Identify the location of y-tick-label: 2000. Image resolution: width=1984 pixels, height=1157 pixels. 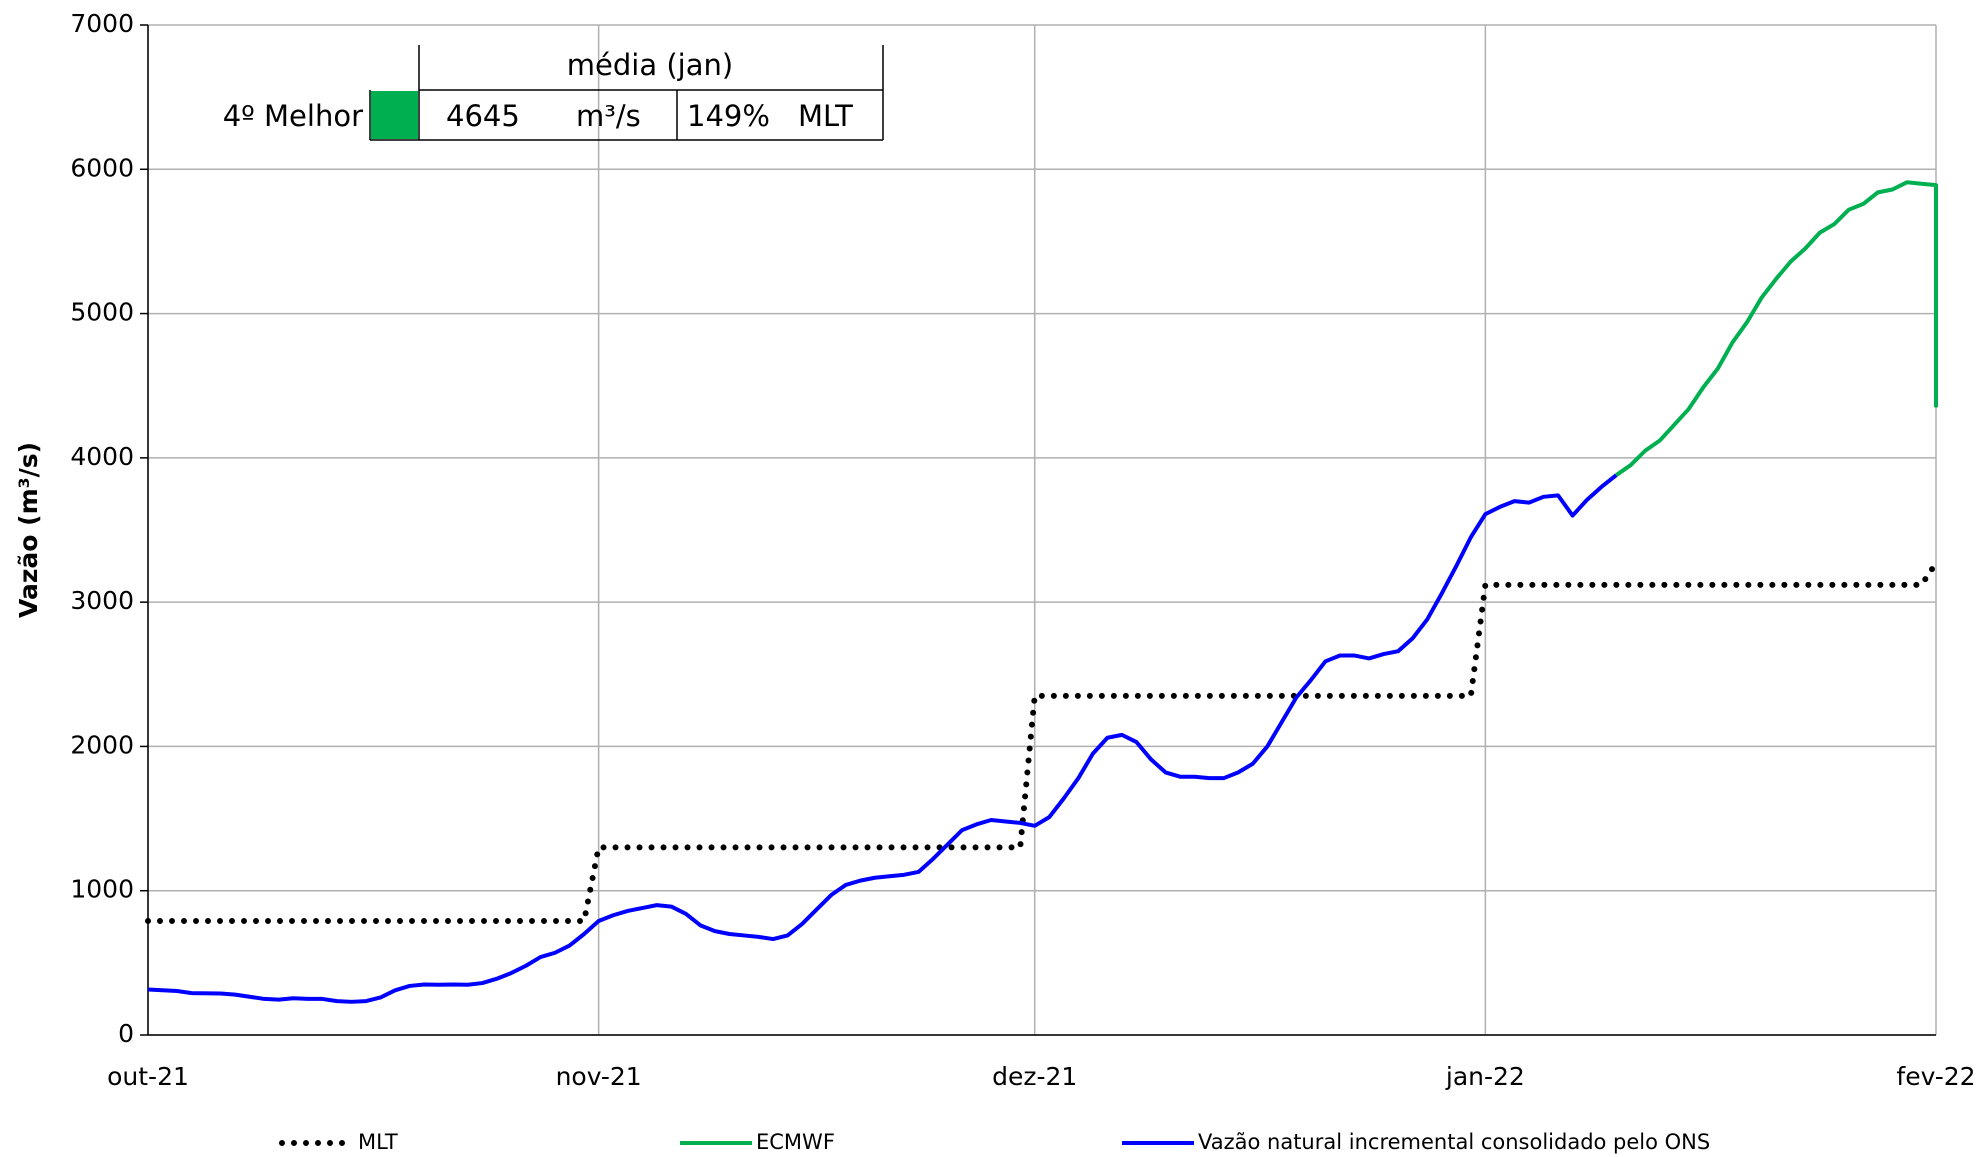
(102, 744).